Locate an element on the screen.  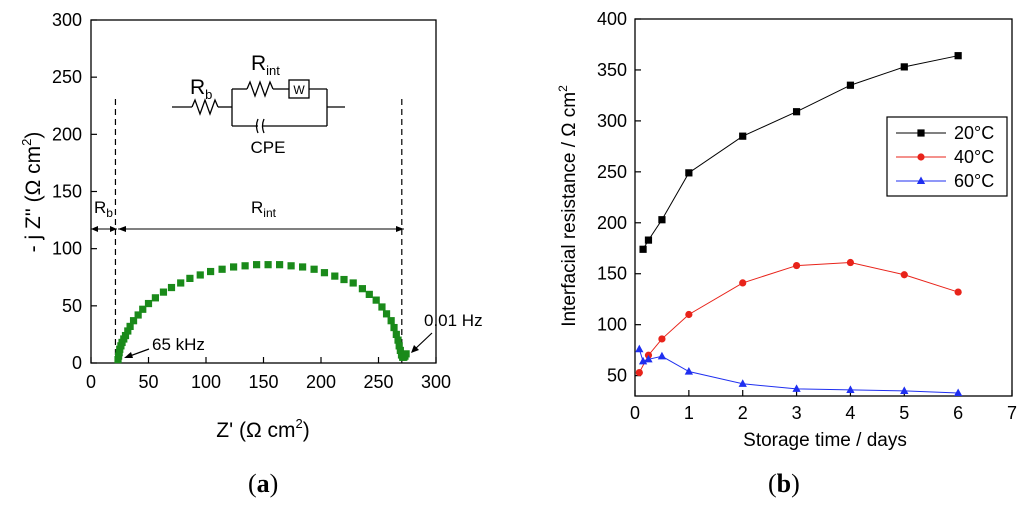
legend-label: 40°C is located at coordinates (974, 157).